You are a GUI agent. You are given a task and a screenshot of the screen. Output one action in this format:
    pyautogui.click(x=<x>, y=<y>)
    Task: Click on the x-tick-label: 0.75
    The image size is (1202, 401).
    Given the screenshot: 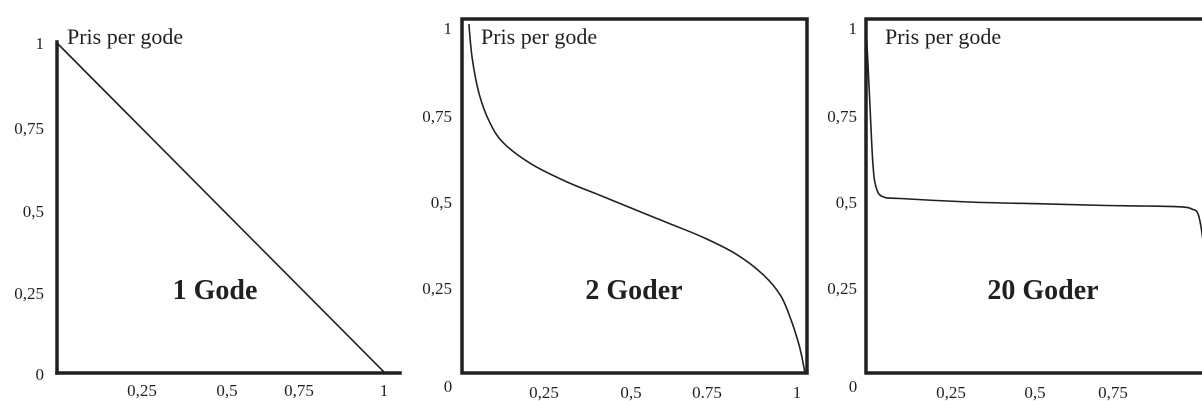 What is the action you would take?
    pyautogui.click(x=707, y=392)
    